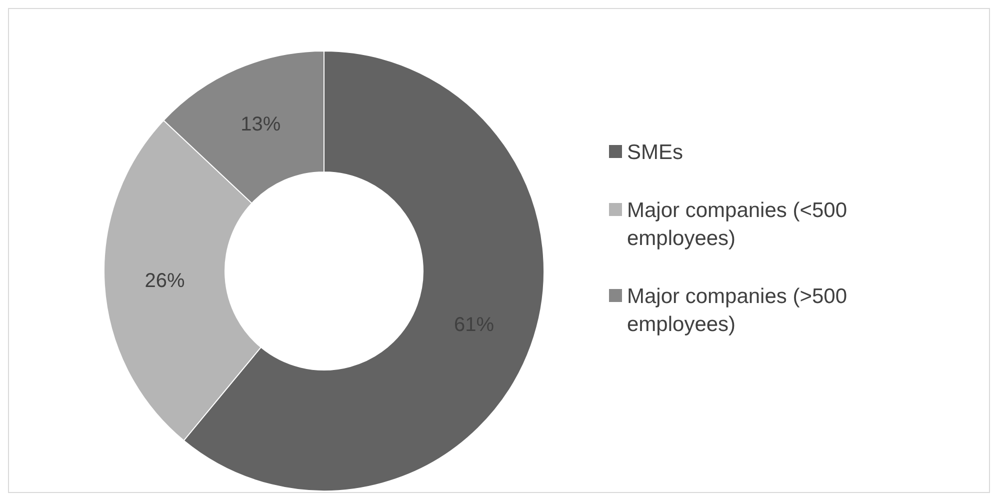  What do you see at coordinates (737, 225) in the screenshot?
I see `legend-label: Major companies (<500 employees)` at bounding box center [737, 225].